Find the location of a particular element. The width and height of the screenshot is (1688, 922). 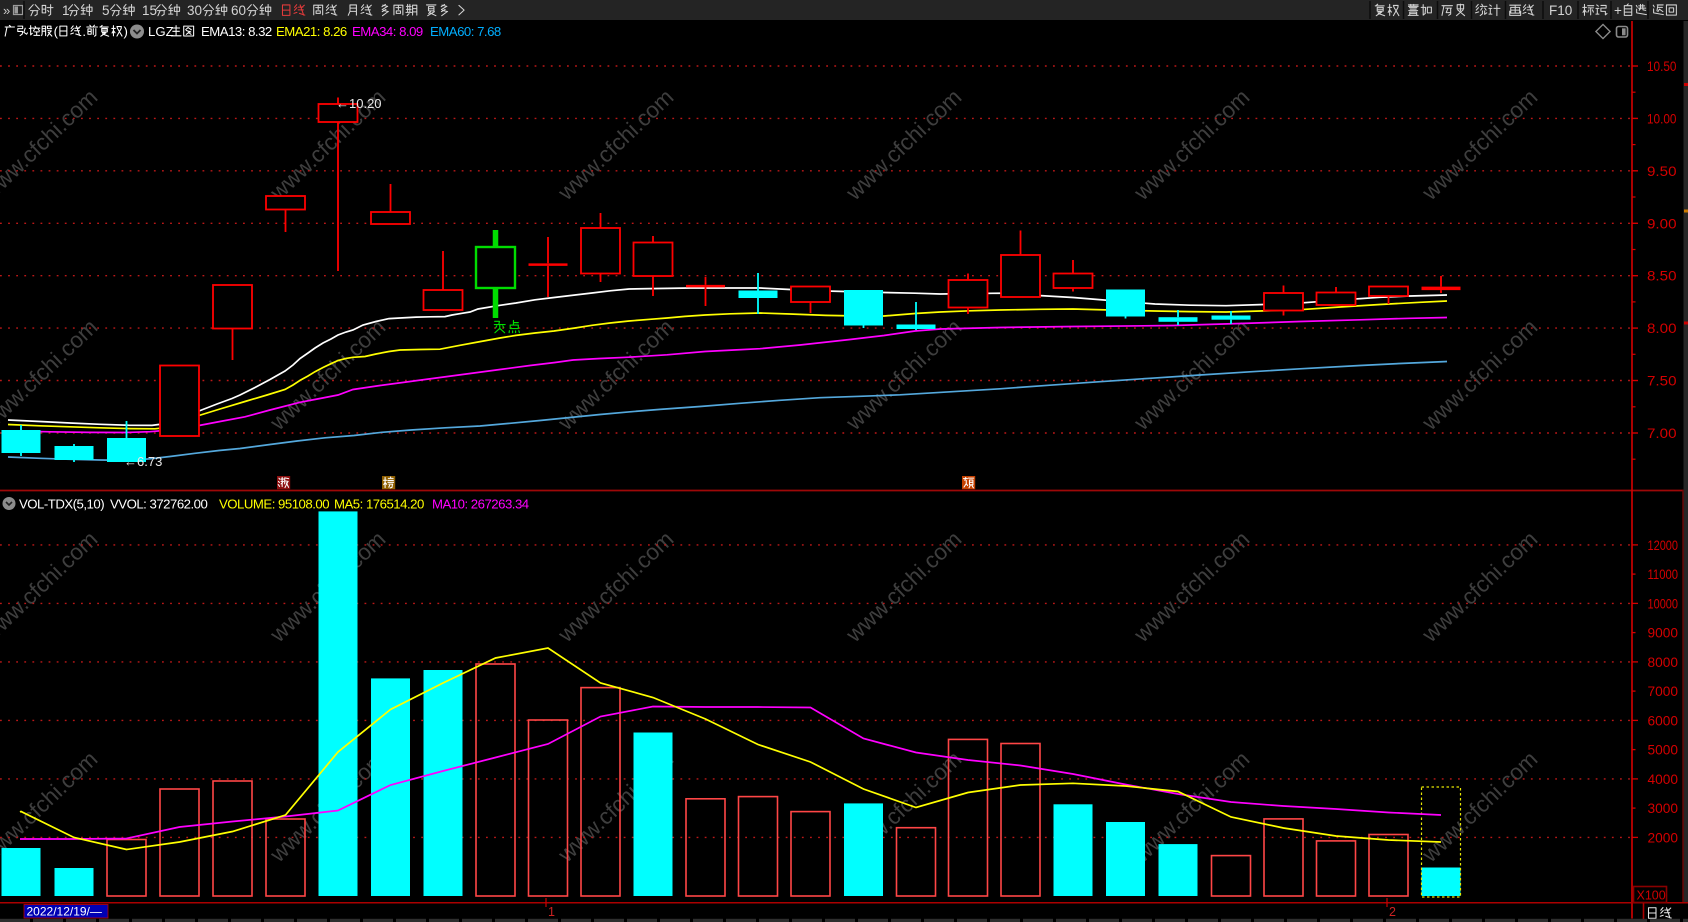

svg-text: VOLUME: 95108.00 is located at coordinates (274, 504).